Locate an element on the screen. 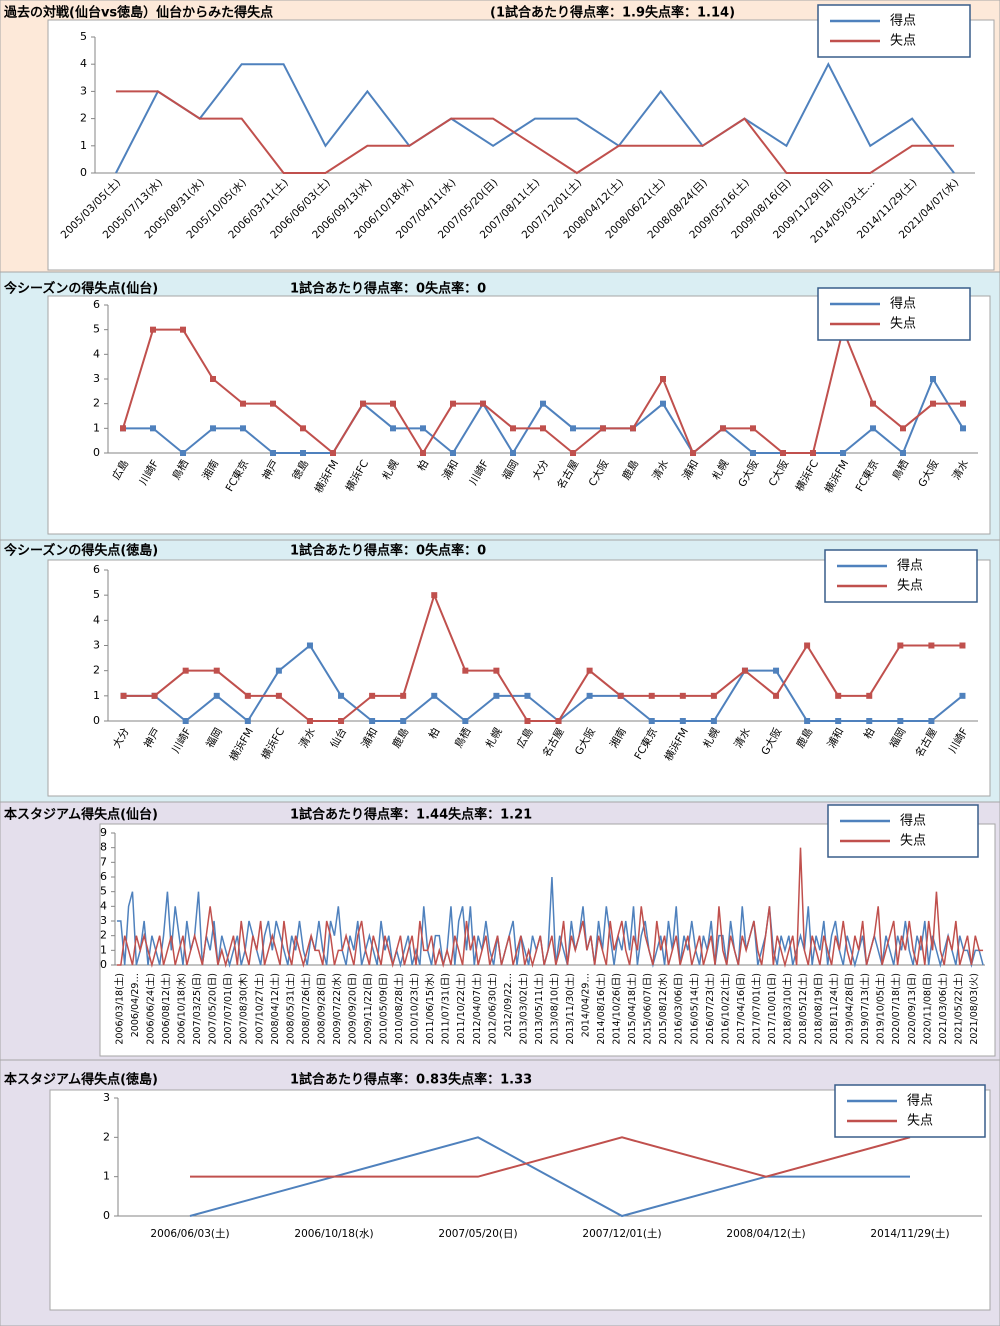 The image size is (1000, 1326). x-tick-label: 2018/05/12(土) is located at coordinates (803, 1009).